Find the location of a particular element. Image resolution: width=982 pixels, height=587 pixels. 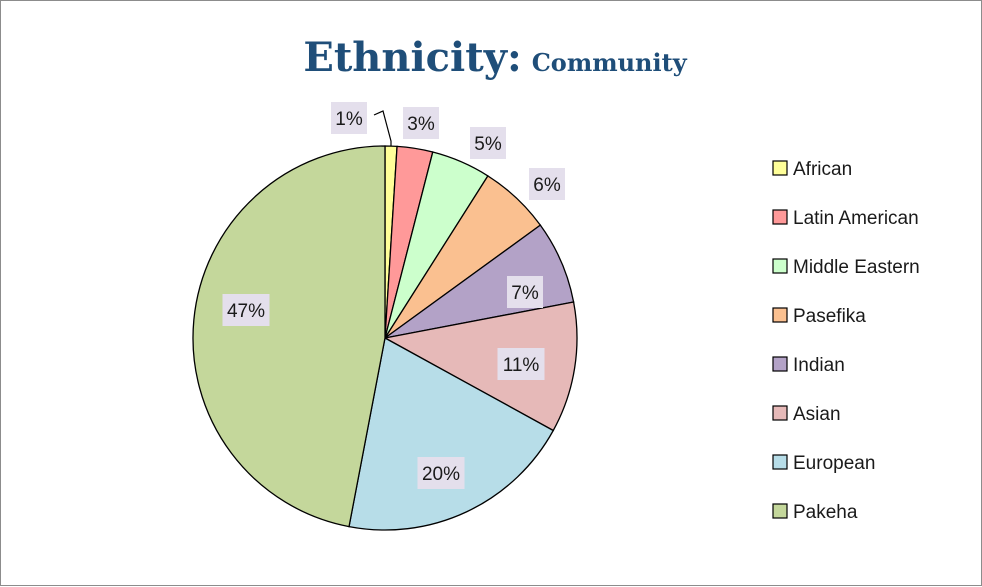

data-label-text: 3% is located at coordinates (421, 124).